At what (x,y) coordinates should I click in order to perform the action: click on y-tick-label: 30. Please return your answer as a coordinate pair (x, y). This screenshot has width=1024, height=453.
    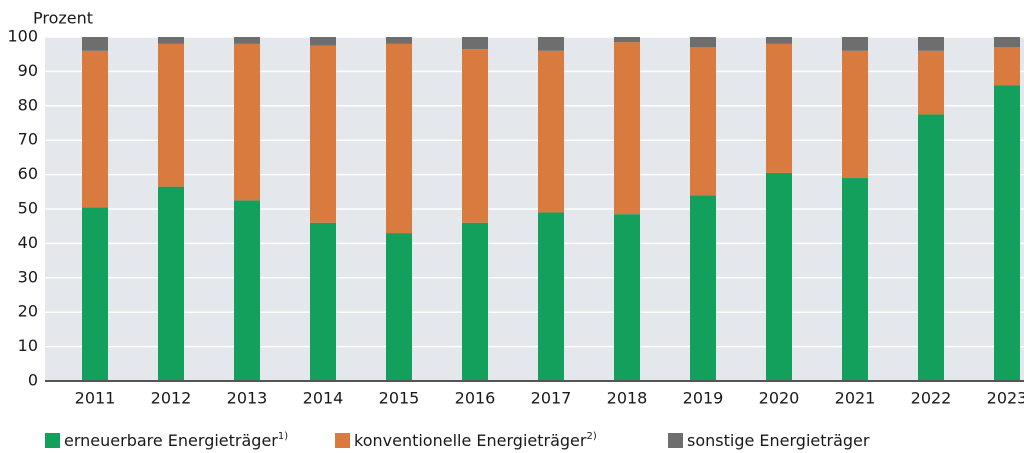
    Looking at the image, I should click on (28, 276).